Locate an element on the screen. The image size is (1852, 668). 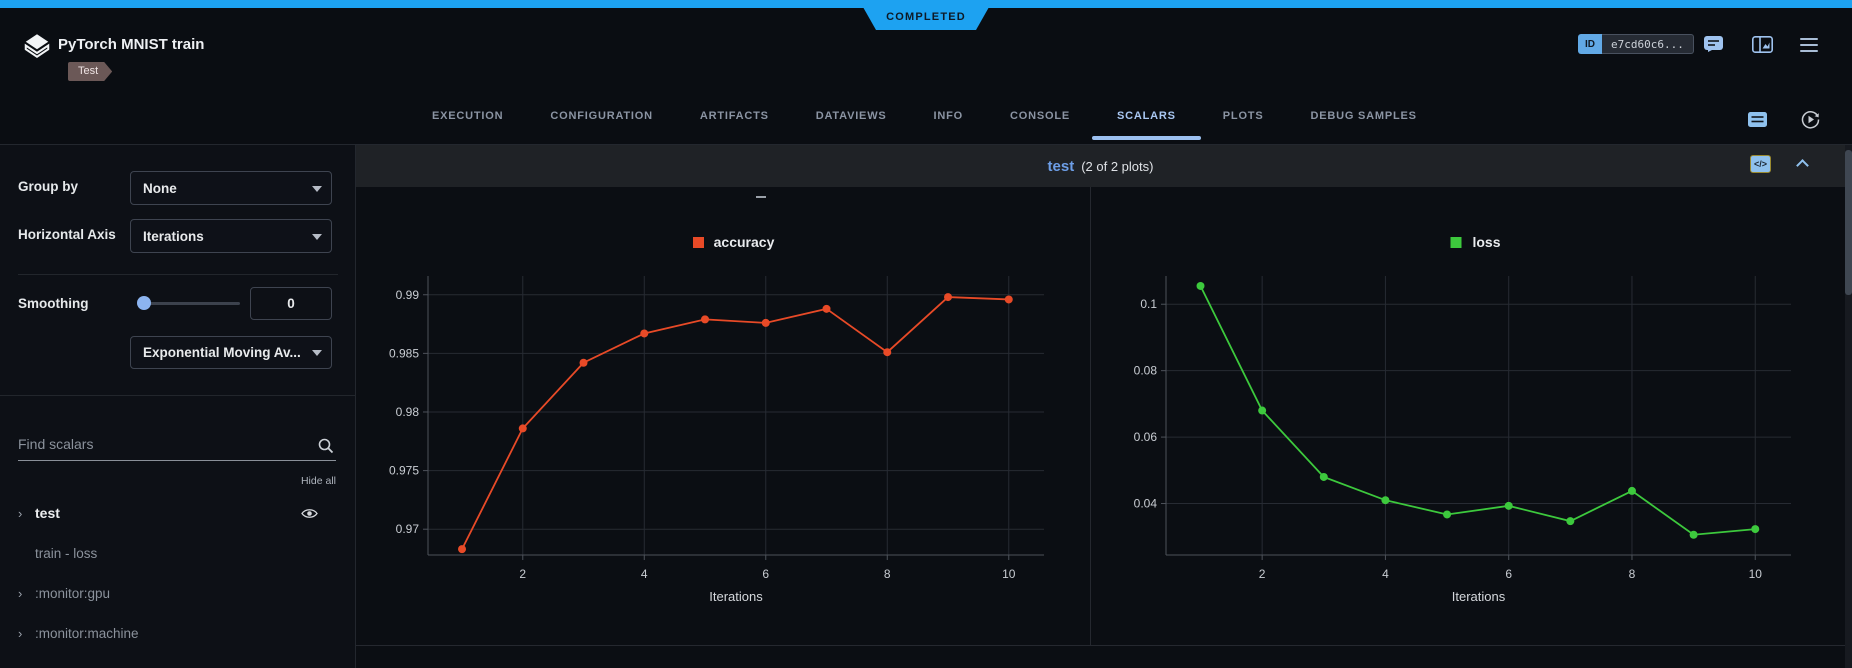
plot-divider is located at coordinates (1090, 416).